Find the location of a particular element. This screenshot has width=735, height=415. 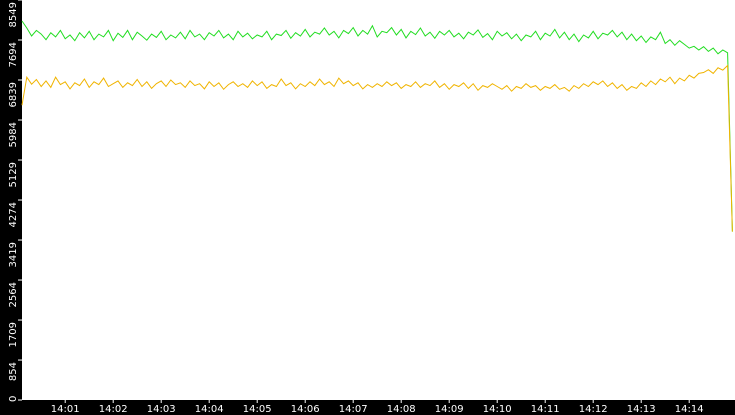

y-tick-label: 5984 is located at coordinates (13, 134).